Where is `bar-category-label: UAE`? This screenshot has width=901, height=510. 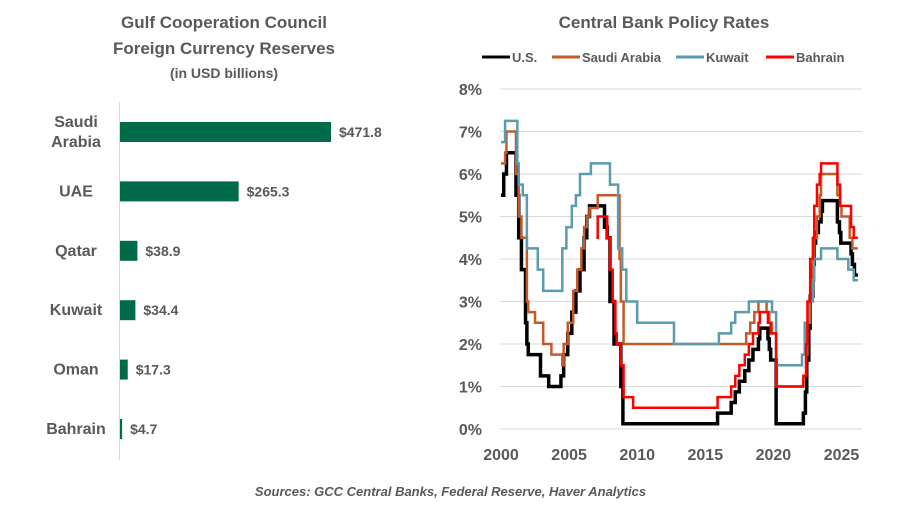 bar-category-label: UAE is located at coordinates (76, 191).